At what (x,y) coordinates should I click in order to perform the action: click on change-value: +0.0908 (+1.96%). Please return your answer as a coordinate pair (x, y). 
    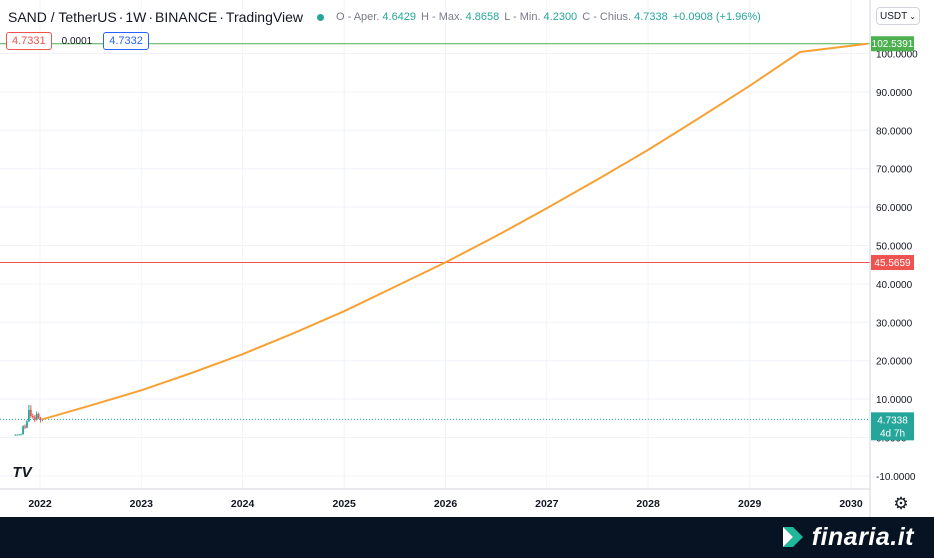
    Looking at the image, I should click on (716, 17).